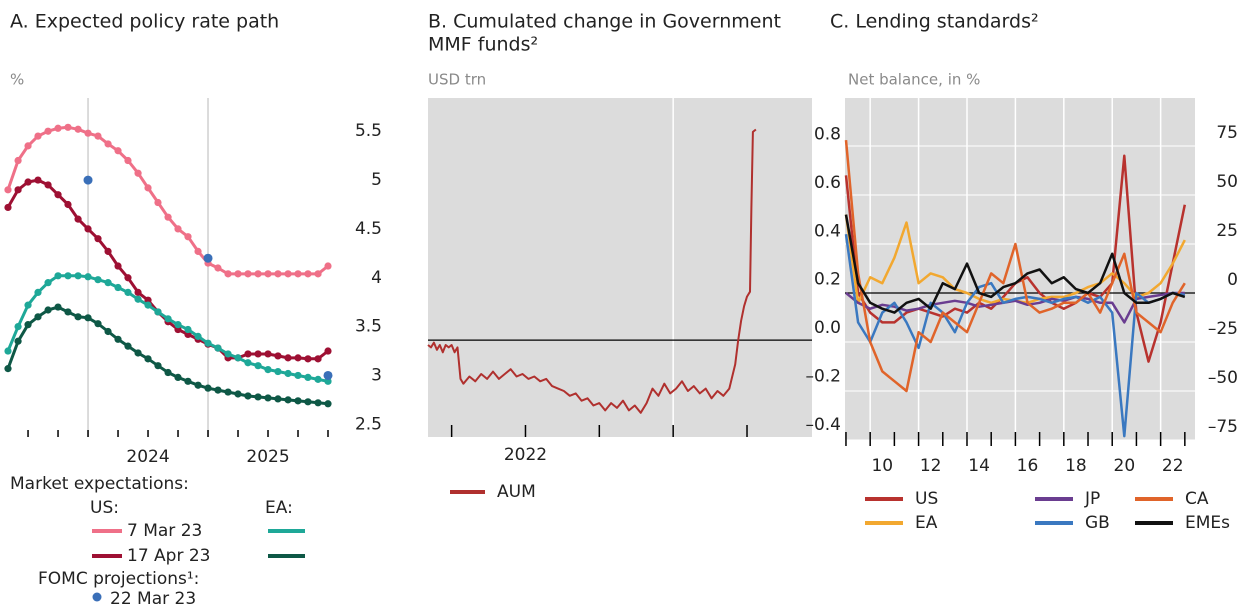 The image size is (1246, 610). I want to click on x-tick-label: 10, so click(882, 466).